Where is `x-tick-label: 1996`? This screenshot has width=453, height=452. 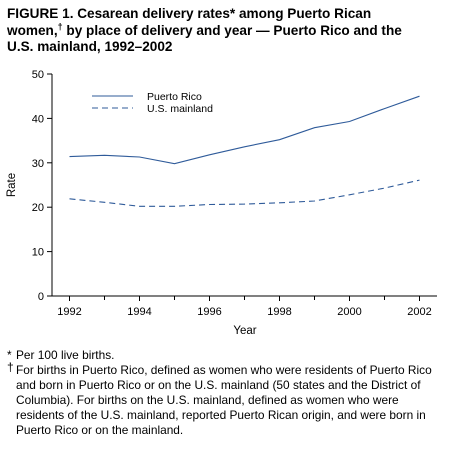
x-tick-label: 1996 is located at coordinates (209, 312).